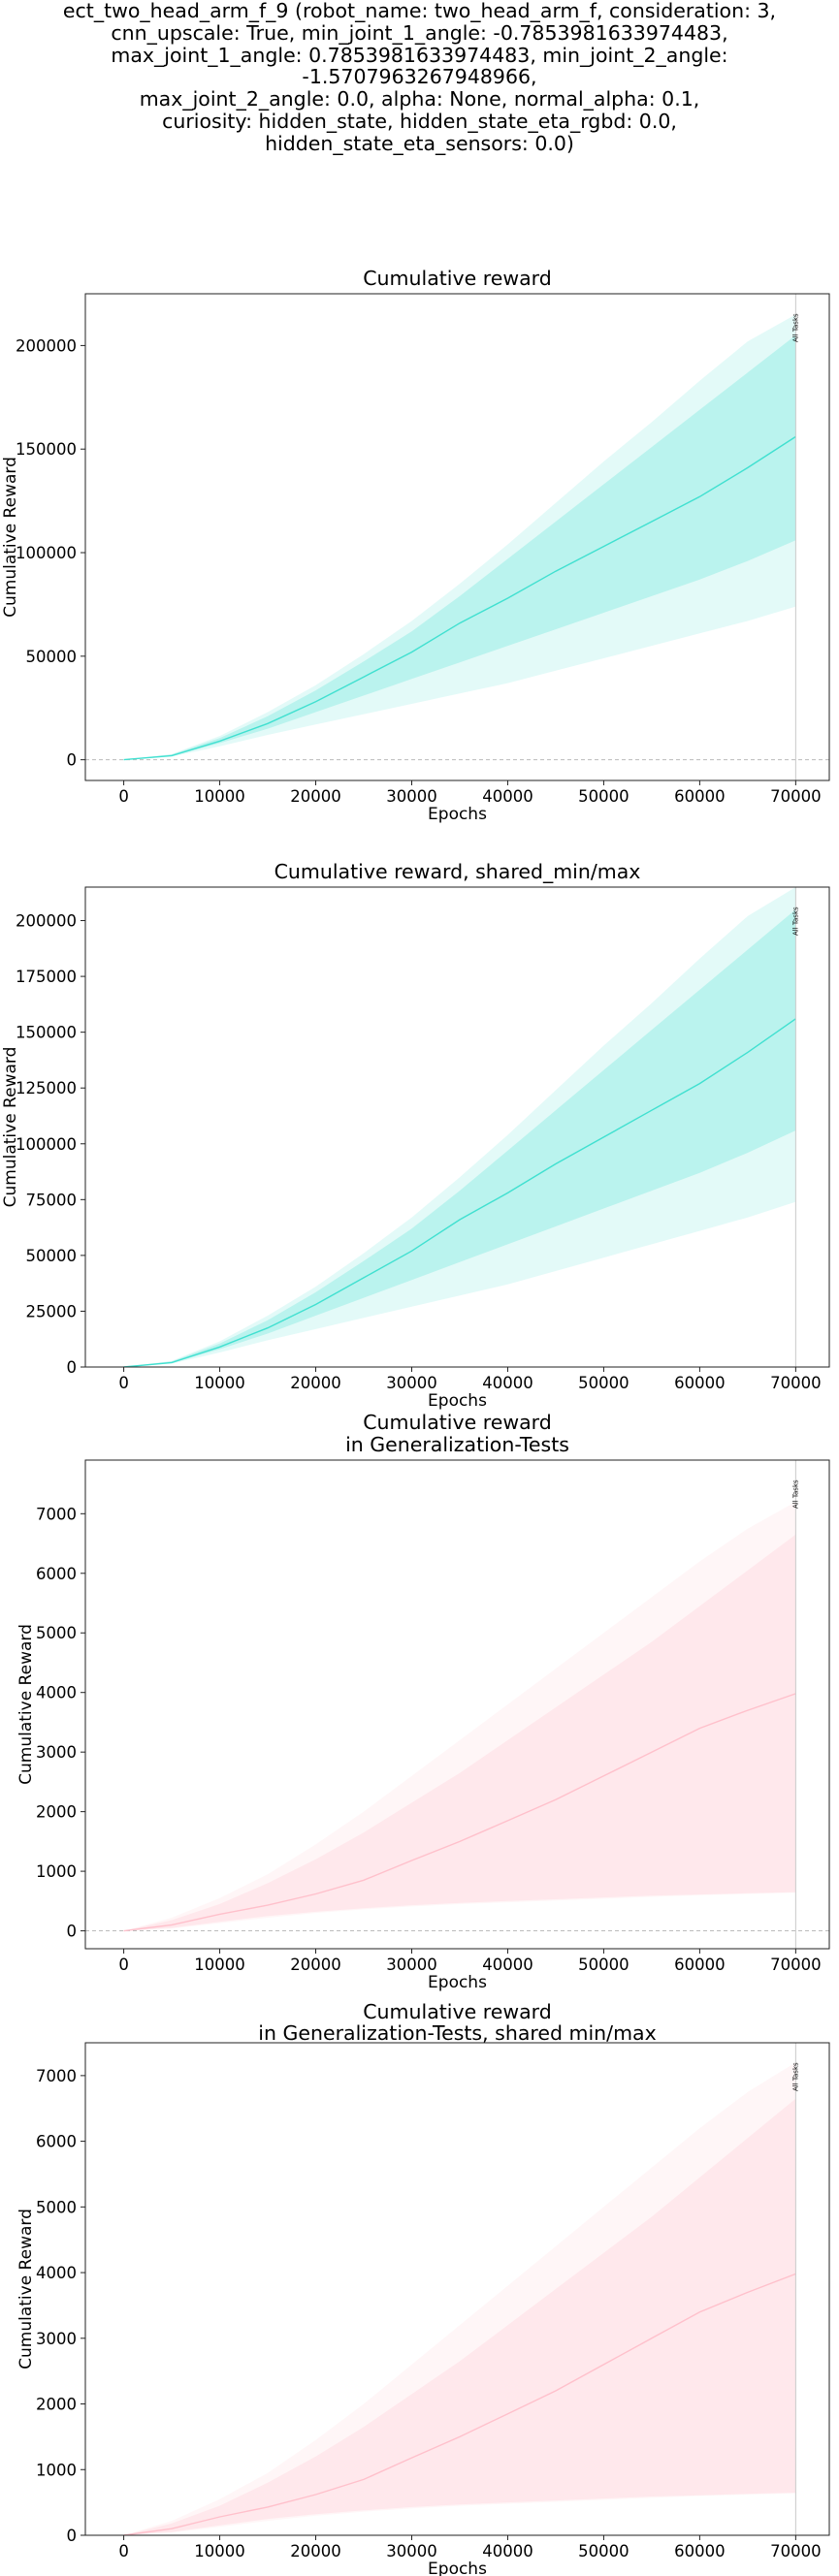  I want to click on y-tick-label: 75000, so click(52, 1200).